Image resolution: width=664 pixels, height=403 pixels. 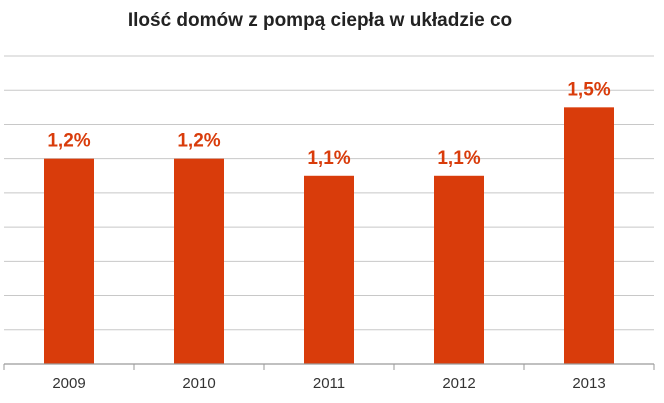 What do you see at coordinates (329, 383) in the screenshot?
I see `x-tick-label-2011: 2011` at bounding box center [329, 383].